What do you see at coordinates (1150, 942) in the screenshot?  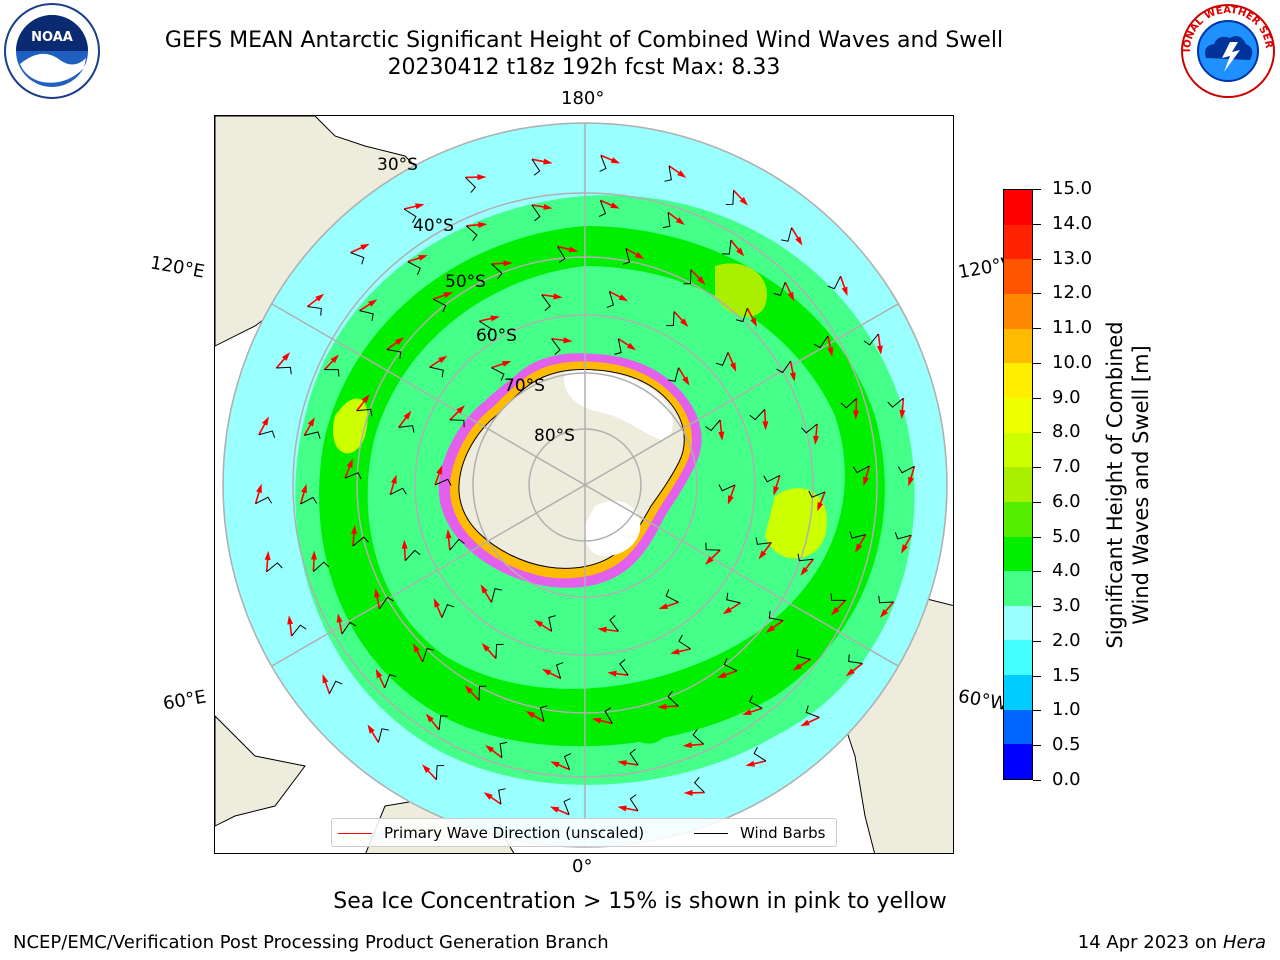 I see `footer-date-text: 14 Apr 2023 on` at bounding box center [1150, 942].